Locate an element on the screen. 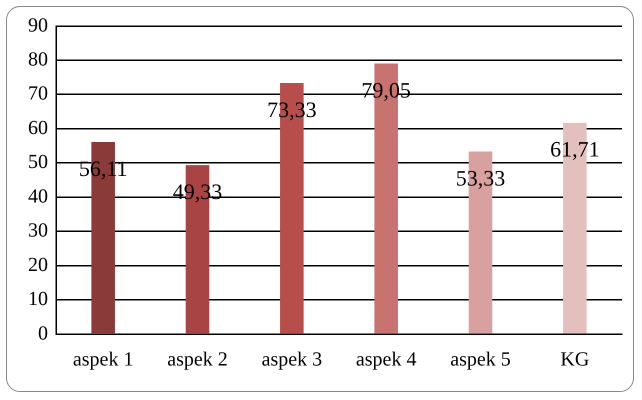 This screenshot has width=642, height=400. y-tick-label: 60 is located at coordinates (38, 127).